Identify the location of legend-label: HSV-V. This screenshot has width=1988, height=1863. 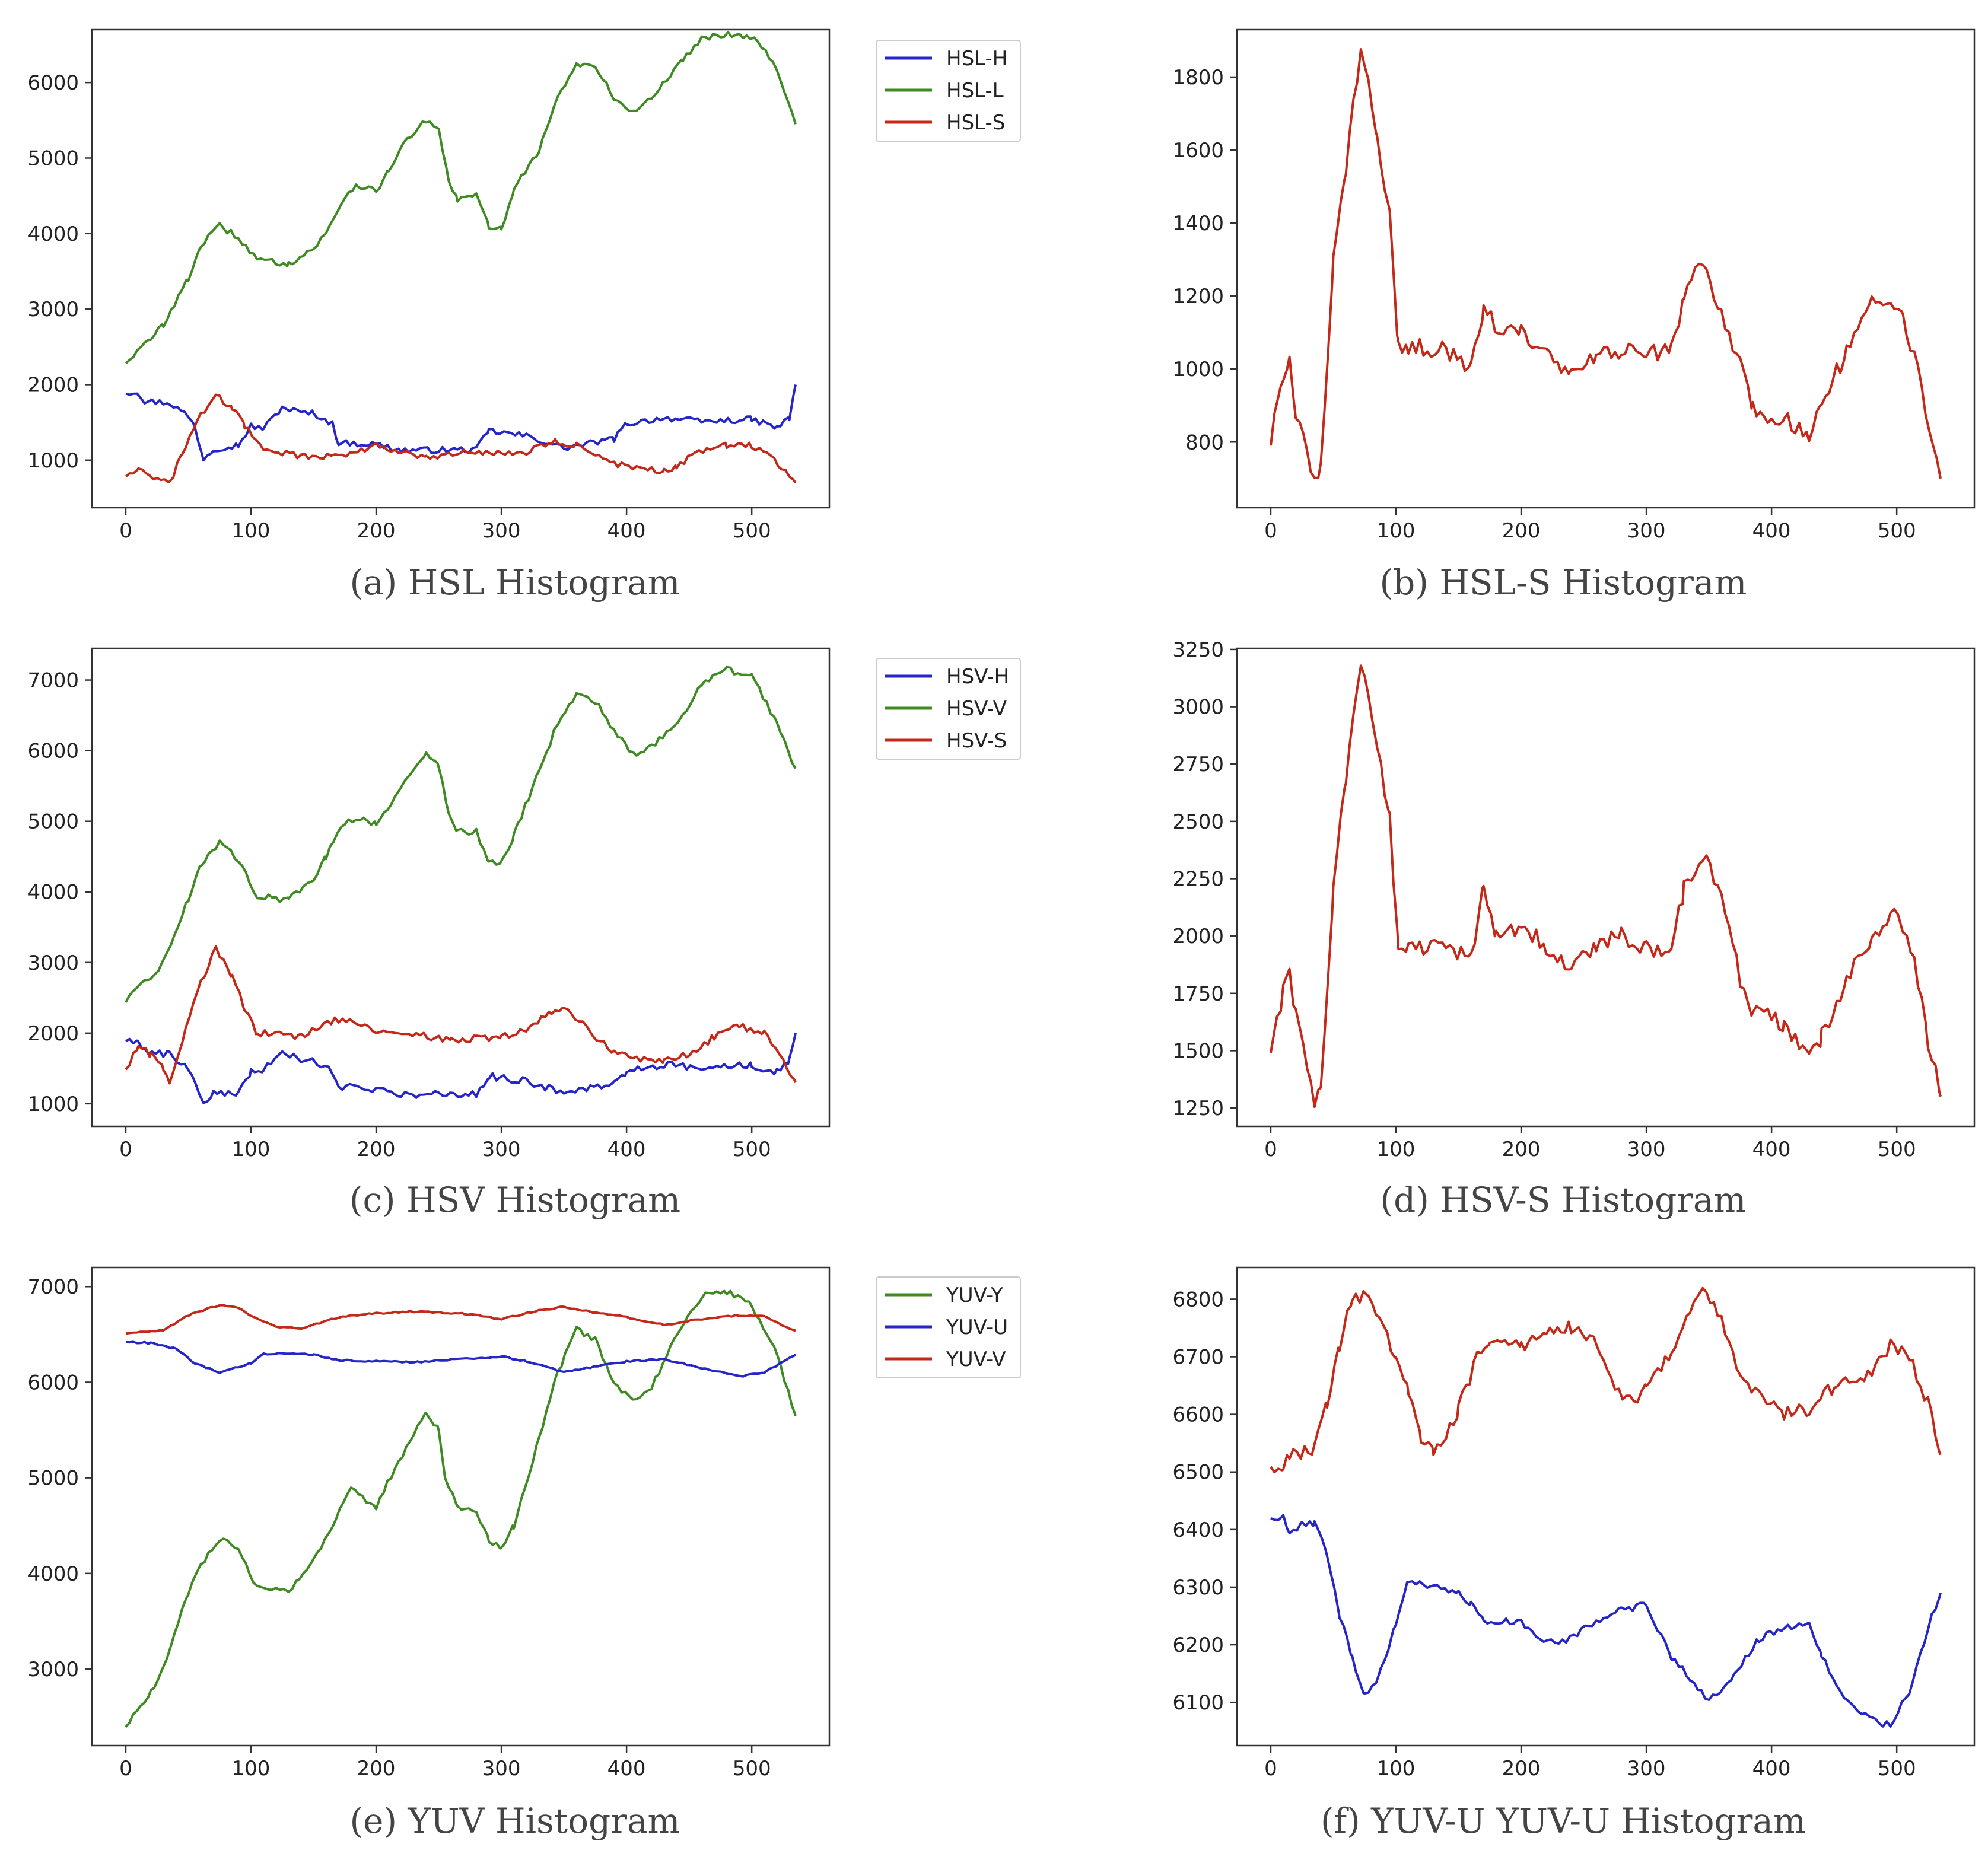
(976, 709).